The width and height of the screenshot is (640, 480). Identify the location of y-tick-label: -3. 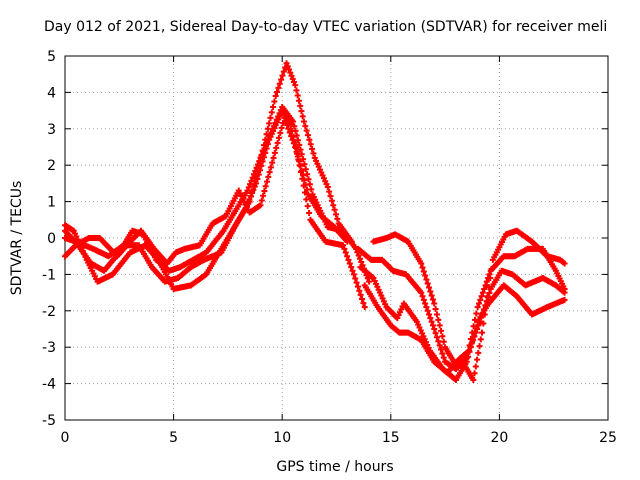
(49, 348).